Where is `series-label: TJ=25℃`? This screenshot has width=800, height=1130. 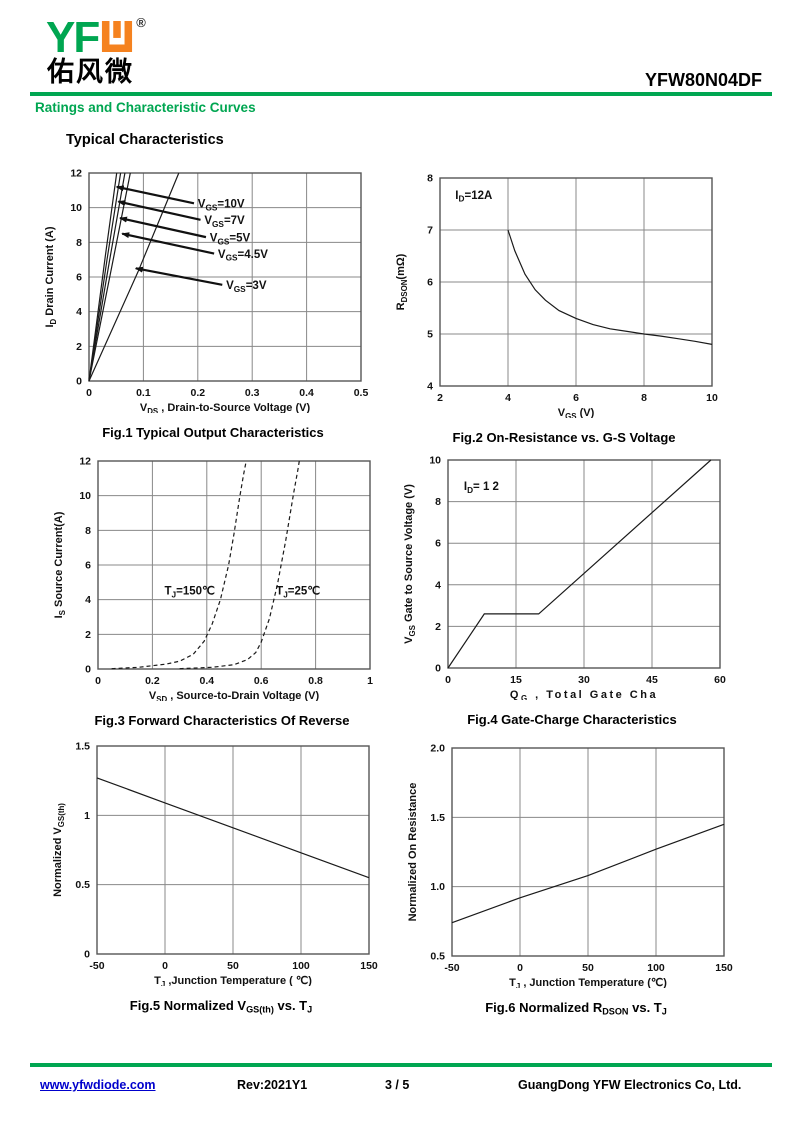
series-label: TJ=25℃ is located at coordinates (298, 591).